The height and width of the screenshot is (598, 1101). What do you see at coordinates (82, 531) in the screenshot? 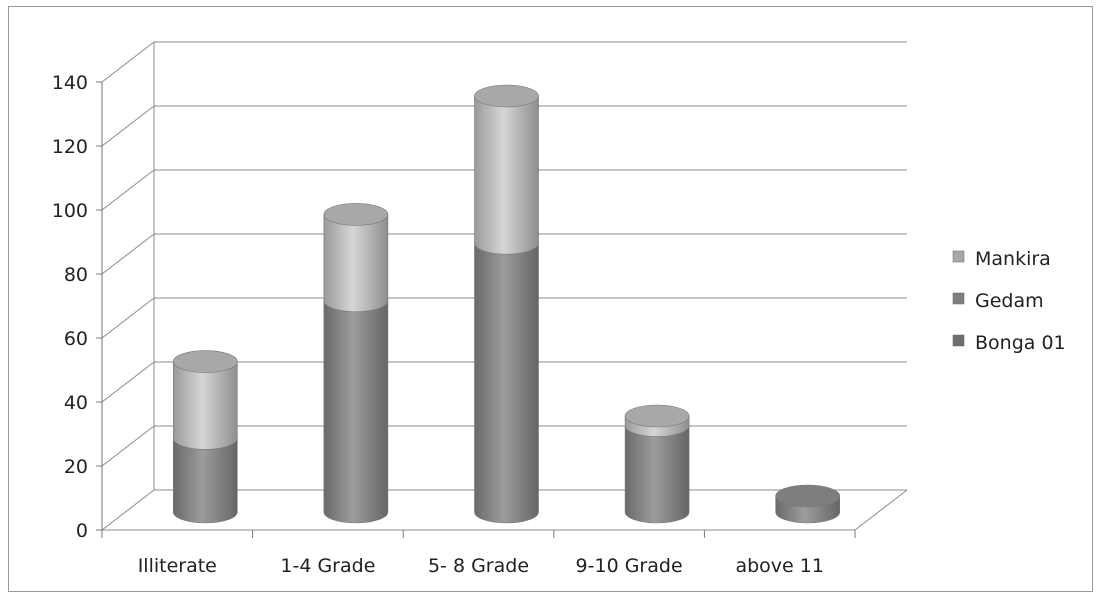
I see `y-tick-label: 0` at bounding box center [82, 531].